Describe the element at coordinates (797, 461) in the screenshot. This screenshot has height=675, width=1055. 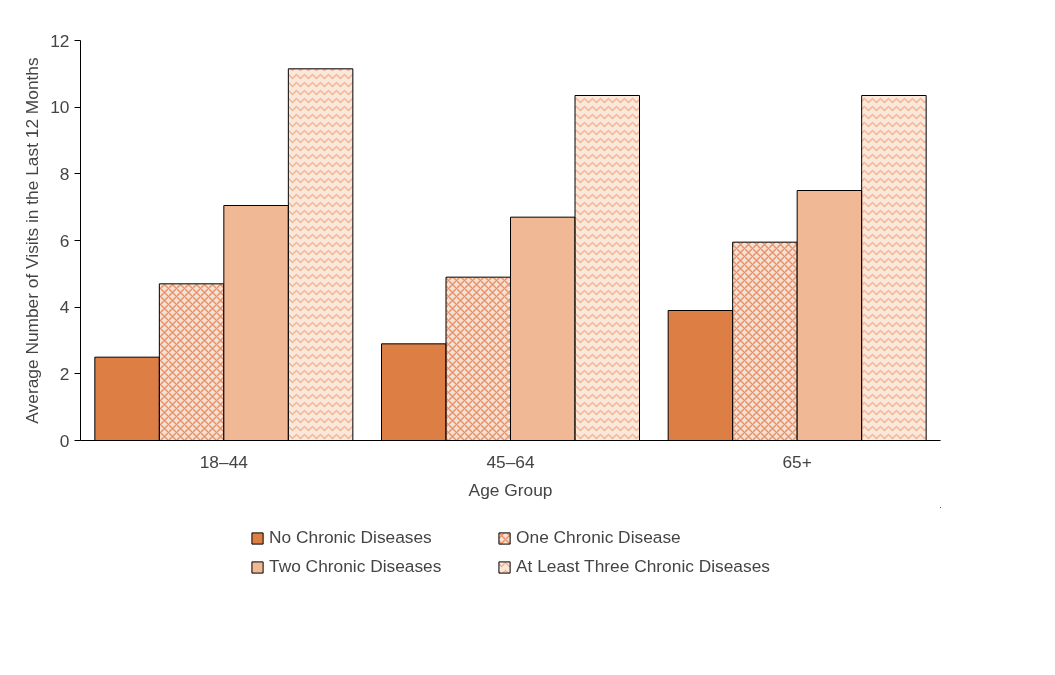
I see `x-tick-label: 65+` at that location.